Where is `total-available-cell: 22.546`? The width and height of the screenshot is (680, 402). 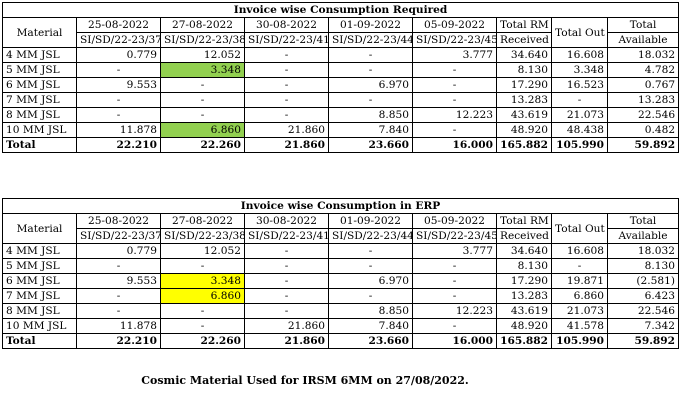 total-available-cell: 22.546 is located at coordinates (643, 115).